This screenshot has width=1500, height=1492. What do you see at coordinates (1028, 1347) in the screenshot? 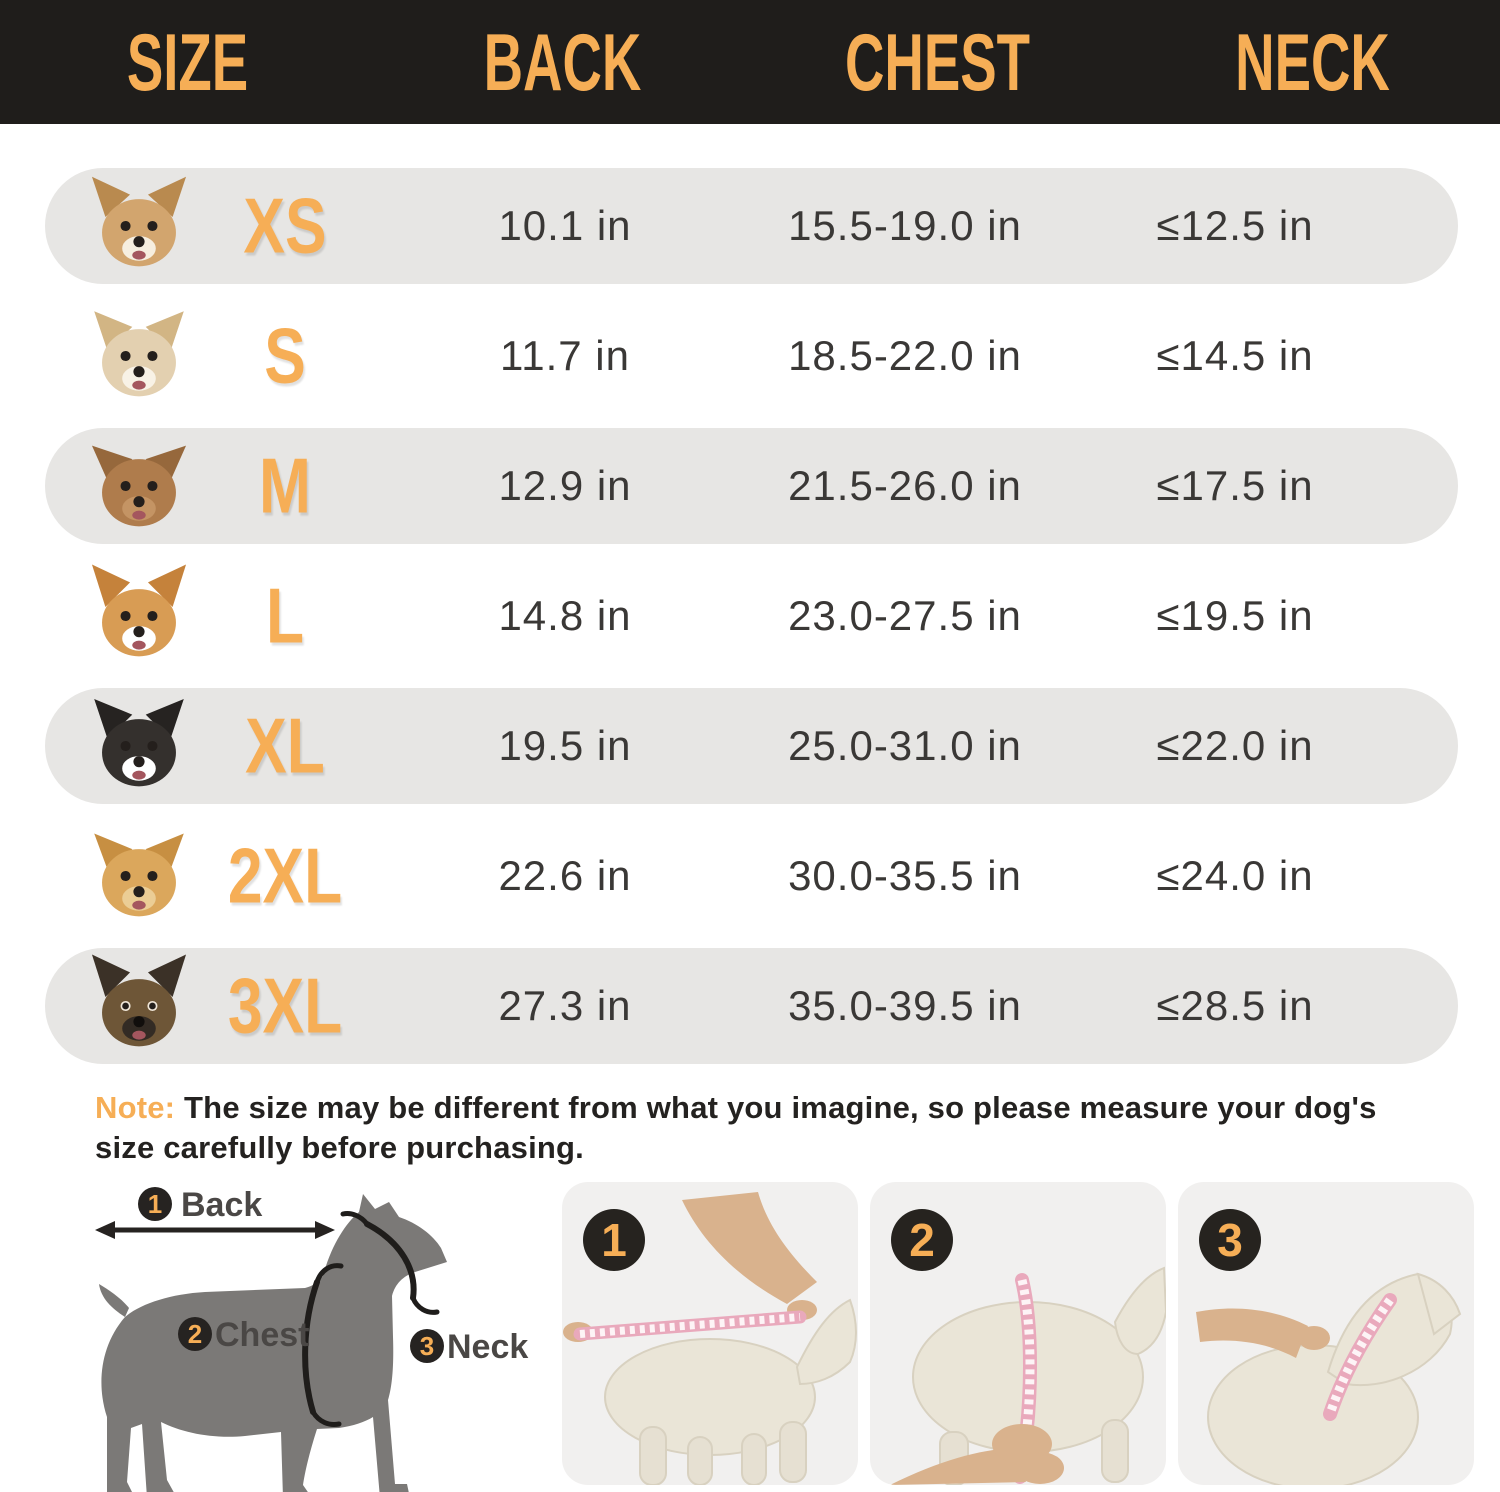
I see `measure-chest-illustration: 2` at bounding box center [1028, 1347].